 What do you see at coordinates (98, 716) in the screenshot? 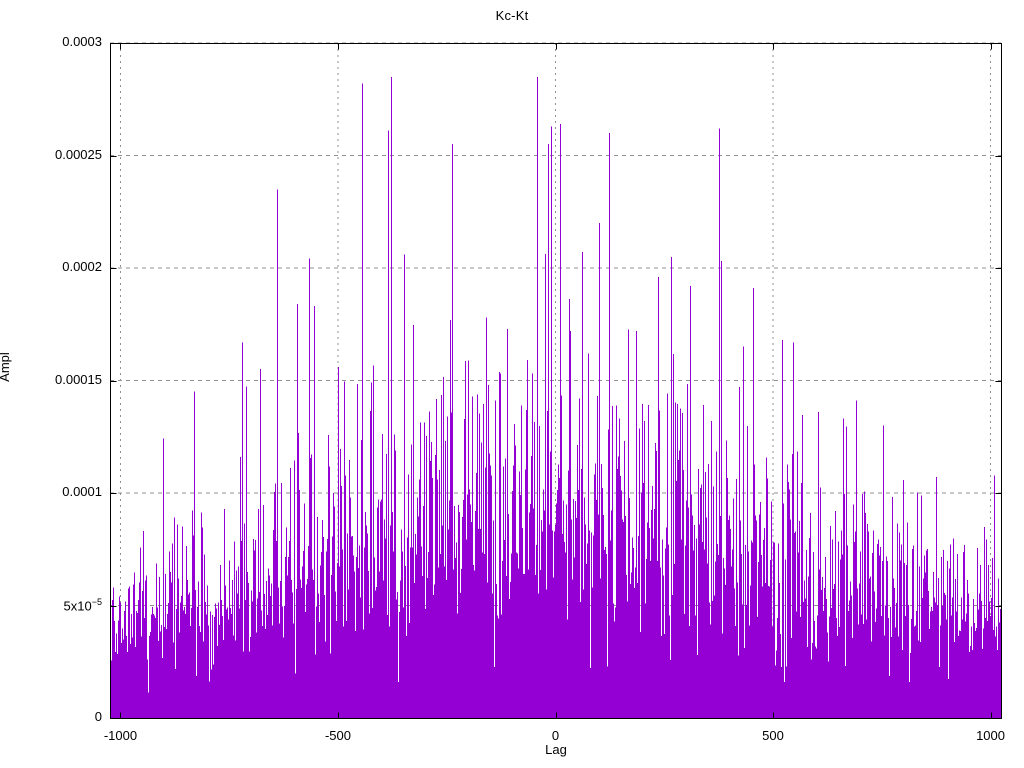
I see `y-tick-label: 0` at bounding box center [98, 716].